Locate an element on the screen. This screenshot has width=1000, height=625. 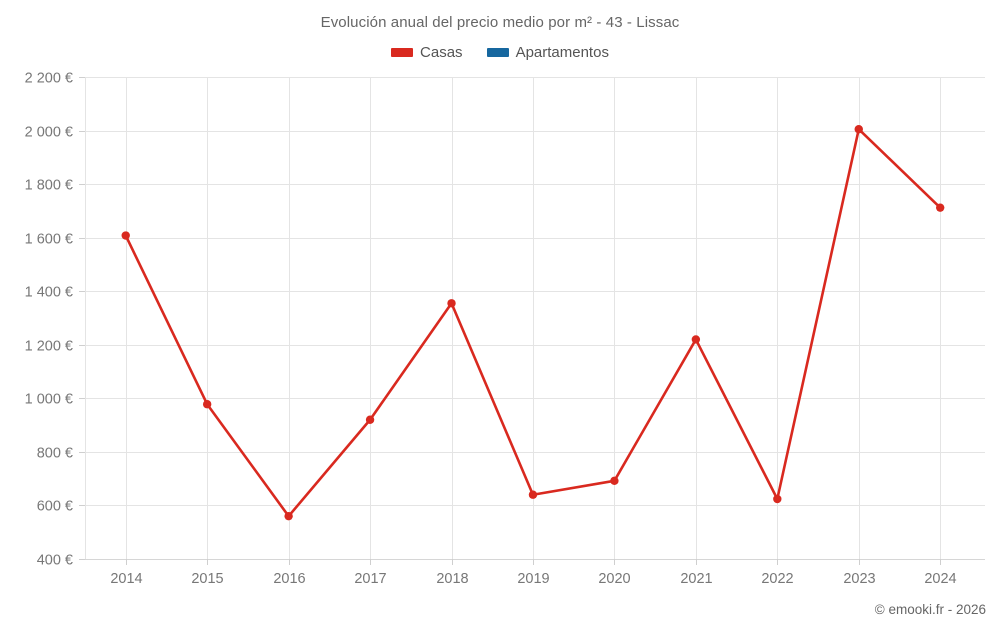
x-axis-tick-label: 2015 is located at coordinates (207, 579).